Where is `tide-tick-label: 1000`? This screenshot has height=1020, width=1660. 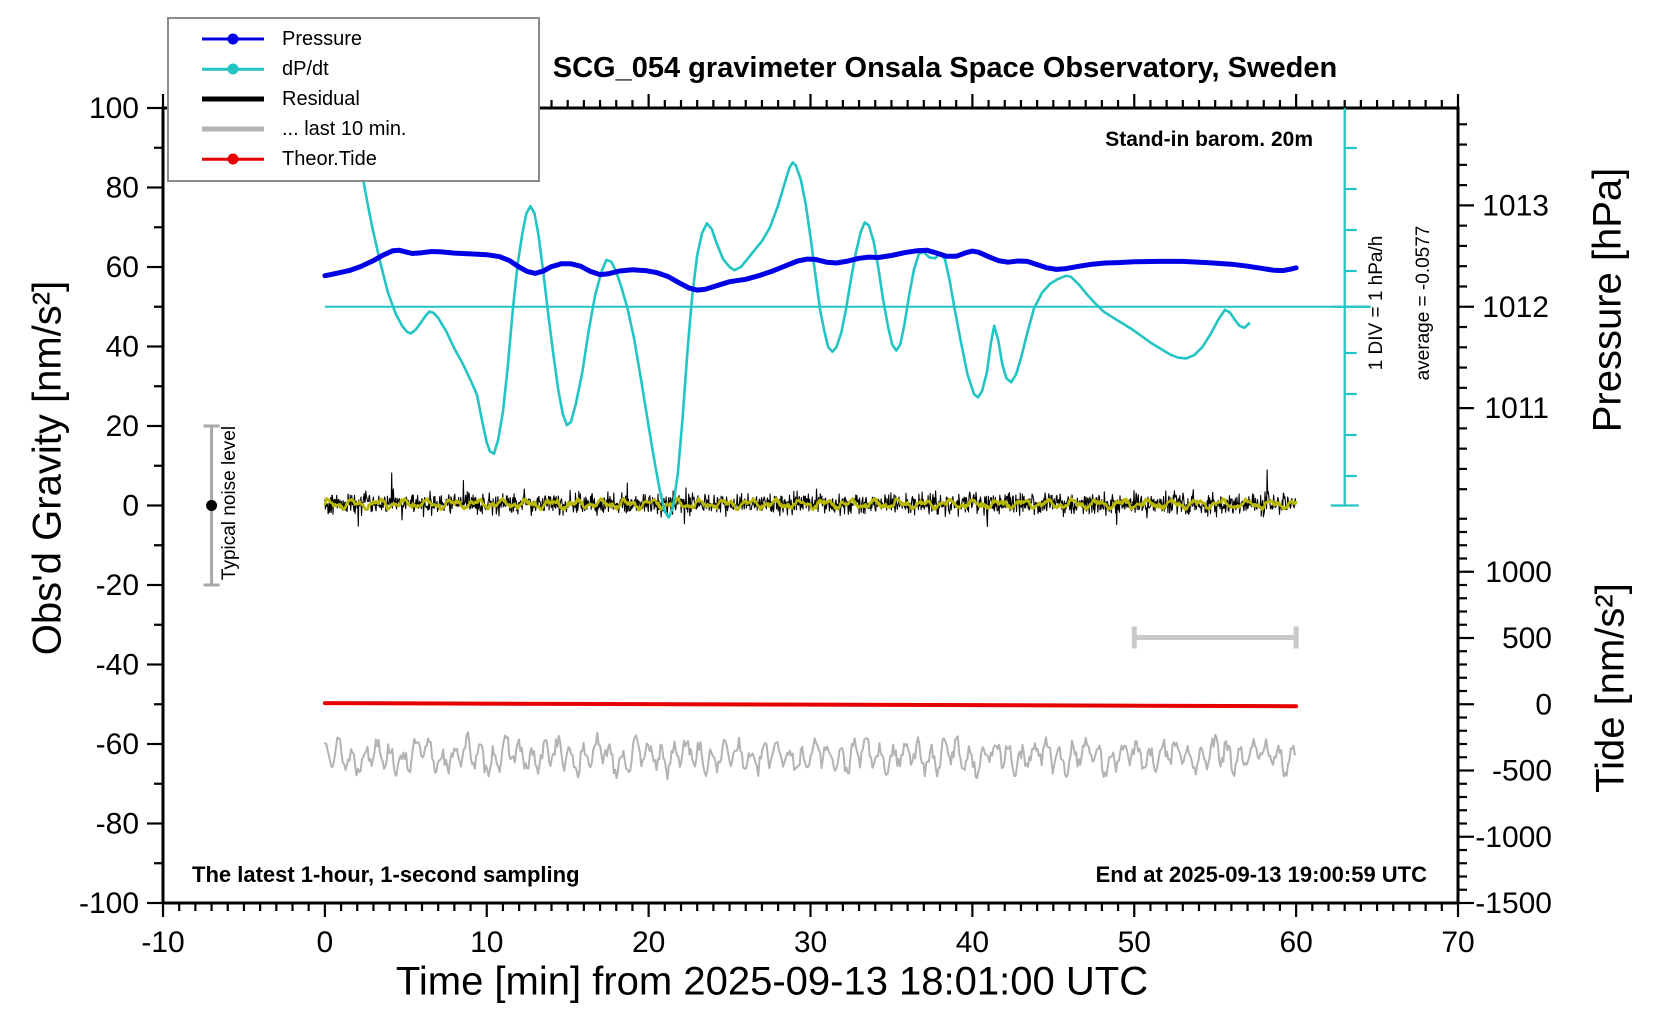
tide-tick-label: 1000 is located at coordinates (1518, 572).